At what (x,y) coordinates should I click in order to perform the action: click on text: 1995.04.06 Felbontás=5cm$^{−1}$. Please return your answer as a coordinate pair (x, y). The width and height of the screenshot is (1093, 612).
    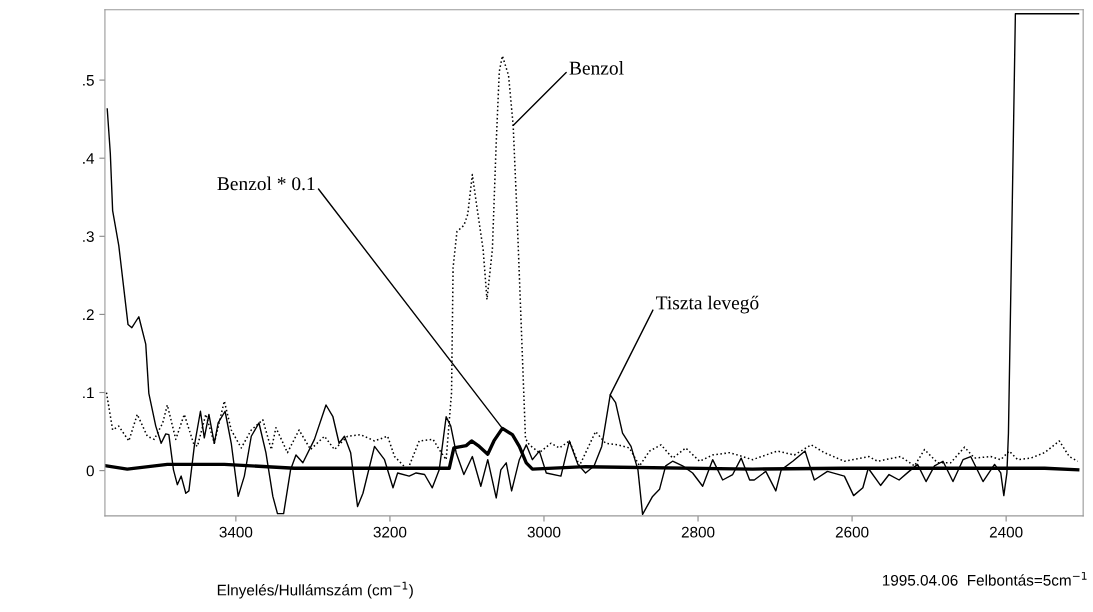
    Looking at the image, I should click on (984, 578).